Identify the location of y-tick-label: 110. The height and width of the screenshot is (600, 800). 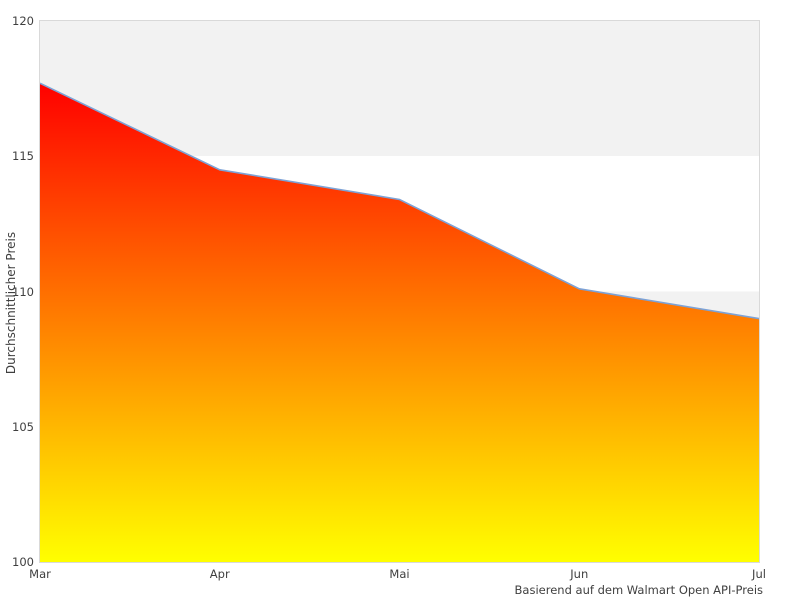
(23, 291).